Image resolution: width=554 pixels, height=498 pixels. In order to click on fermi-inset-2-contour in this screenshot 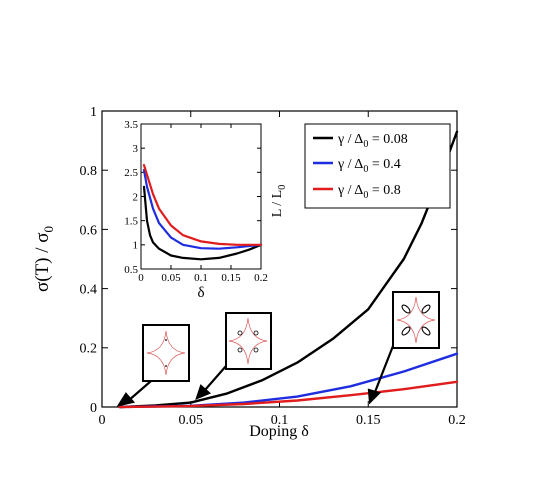, I will do `click(248, 341)`.